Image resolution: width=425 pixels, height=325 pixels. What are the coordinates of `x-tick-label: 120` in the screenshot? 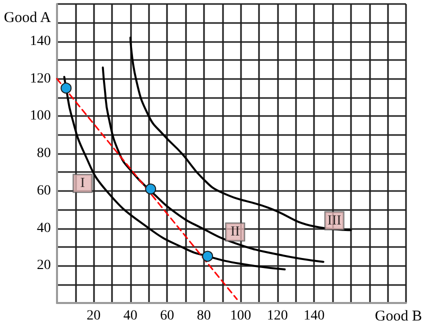 It's located at (277, 316).